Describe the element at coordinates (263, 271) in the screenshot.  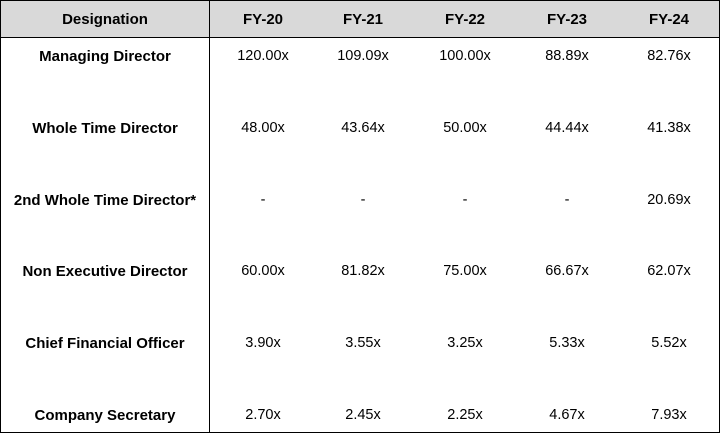
I see `ratio-value-cell: 60.00x` at that location.